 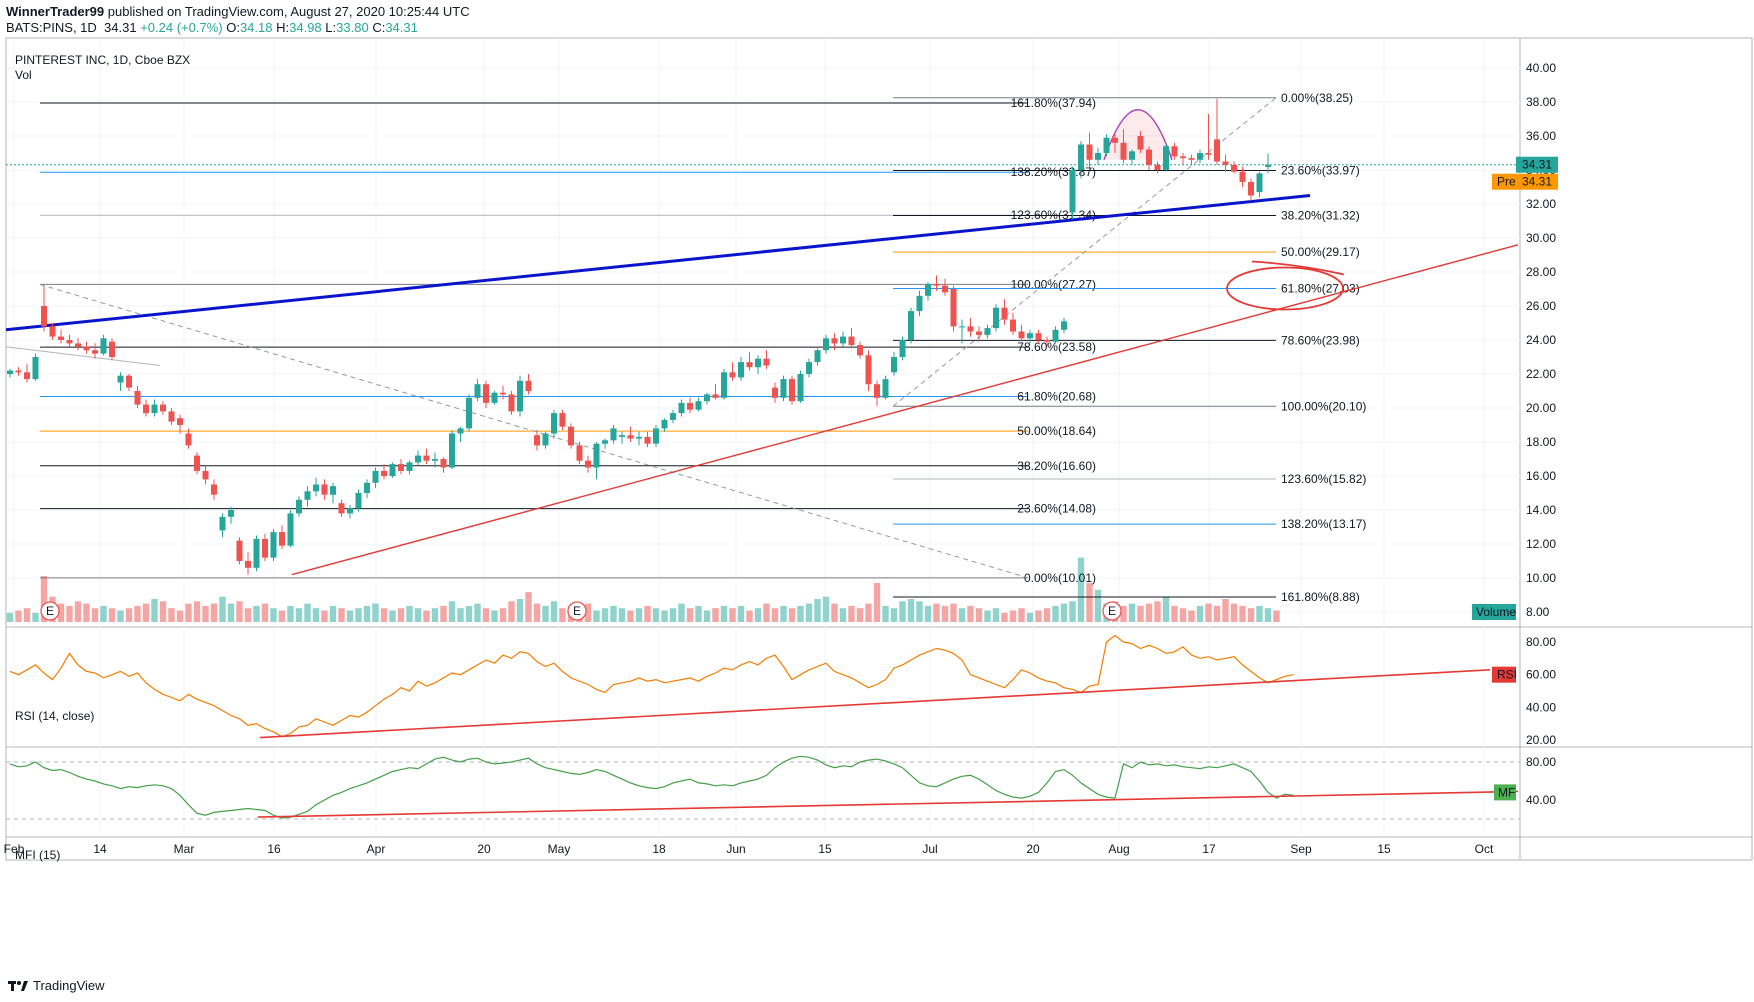 What do you see at coordinates (888, 804) in the screenshot?
I see `mfi-trend-line` at bounding box center [888, 804].